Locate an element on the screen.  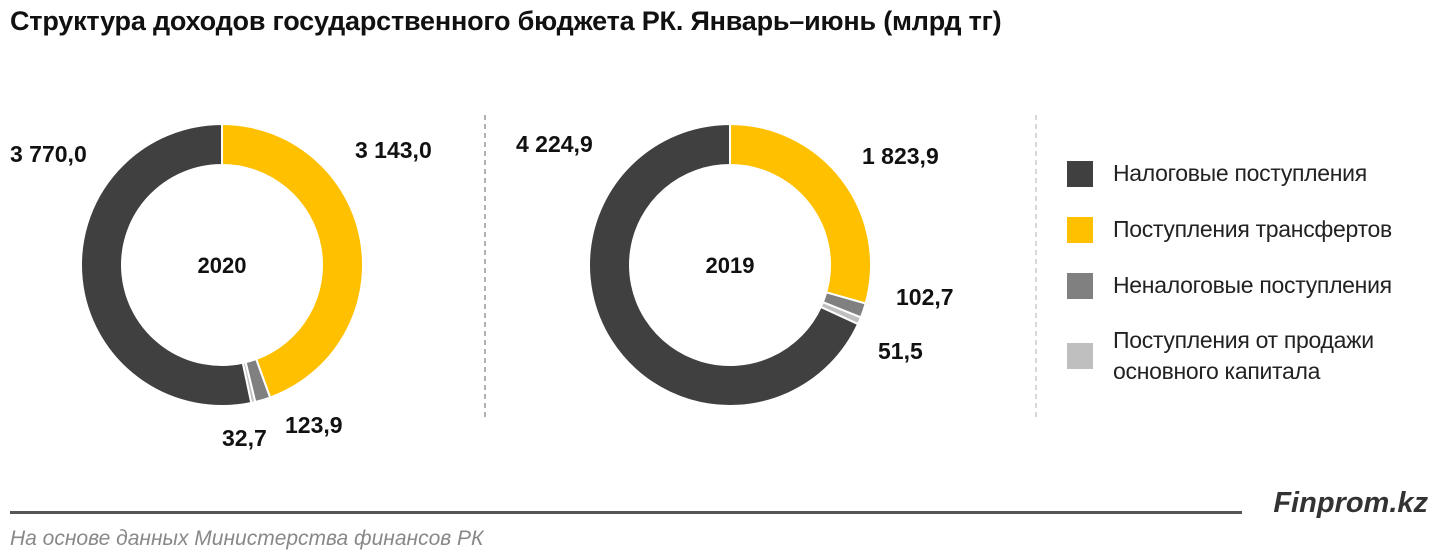
legend-label: Поступления трансфертов is located at coordinates (1252, 229).